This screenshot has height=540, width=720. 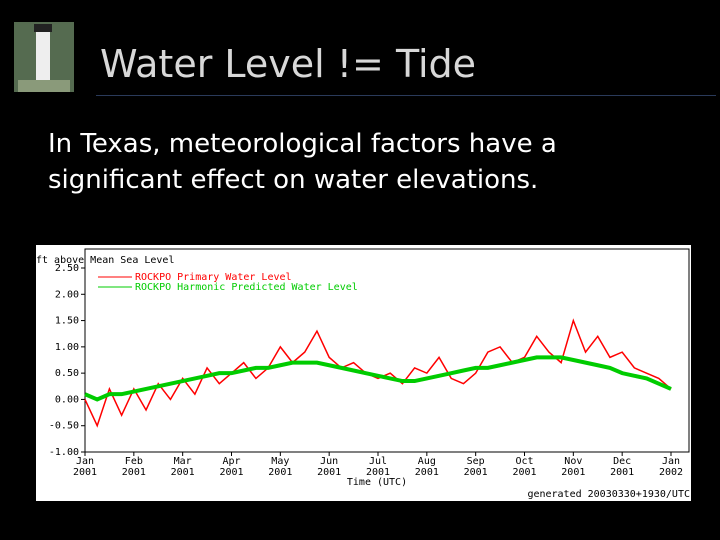 What do you see at coordinates (85, 467) in the screenshot?
I see `x-tick-label: Jan 2001` at bounding box center [85, 467].